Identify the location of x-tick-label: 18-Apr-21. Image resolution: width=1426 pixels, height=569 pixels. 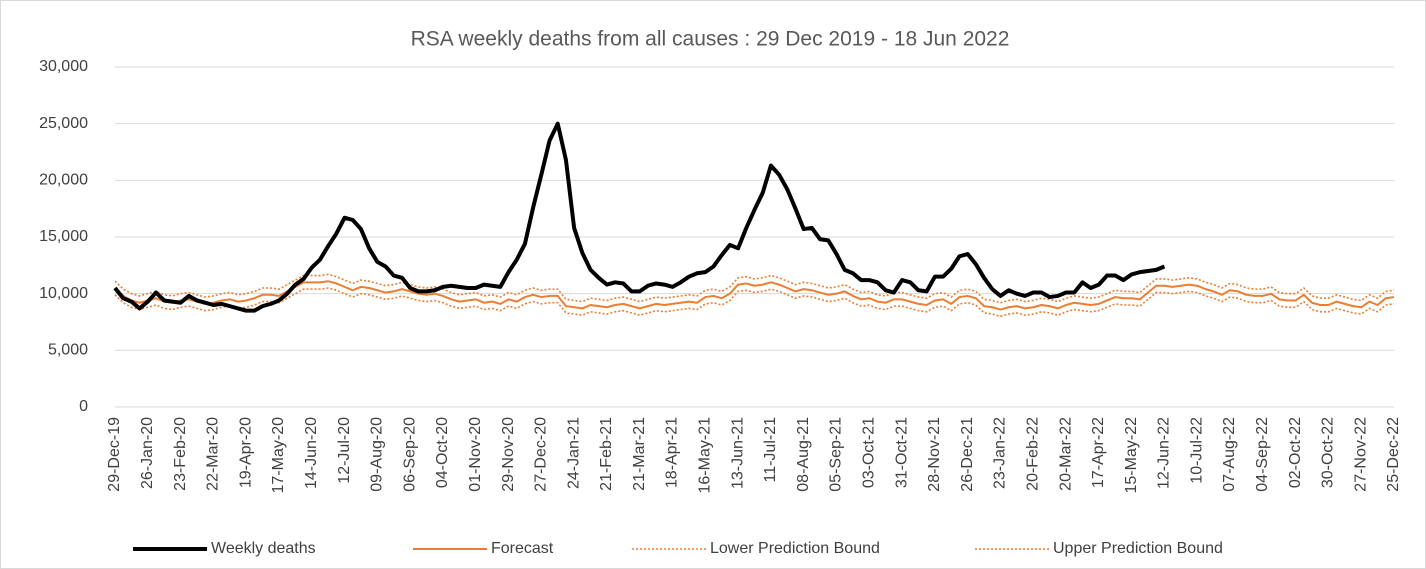
(672, 452).